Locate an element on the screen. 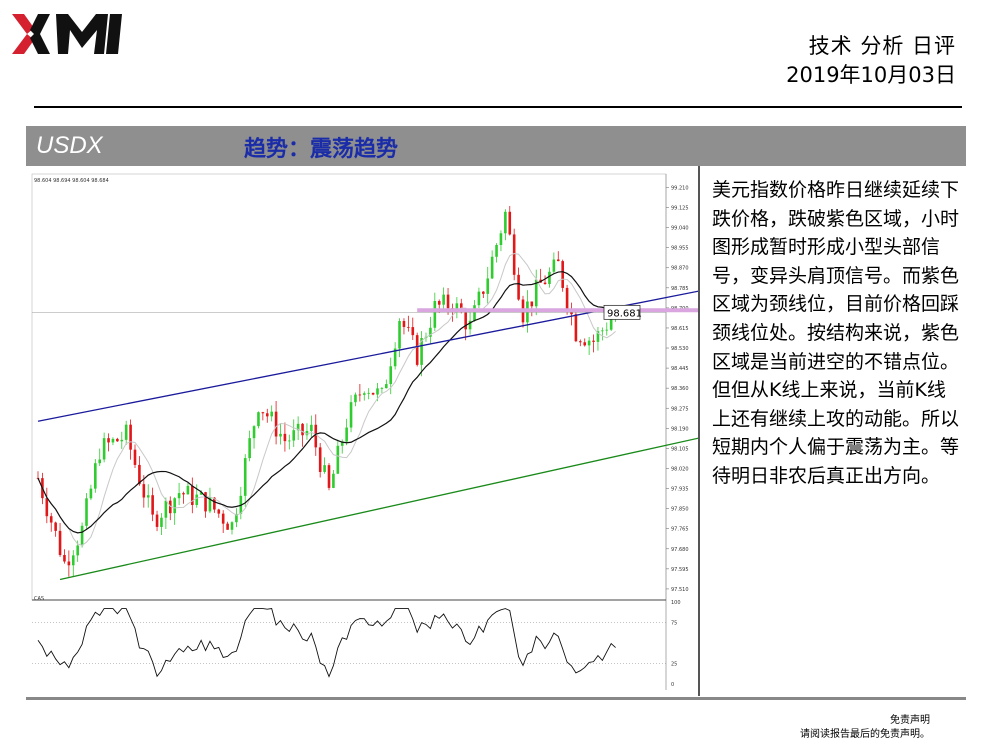 The width and height of the screenshot is (1000, 749). channel-lower-line is located at coordinates (390, 506).